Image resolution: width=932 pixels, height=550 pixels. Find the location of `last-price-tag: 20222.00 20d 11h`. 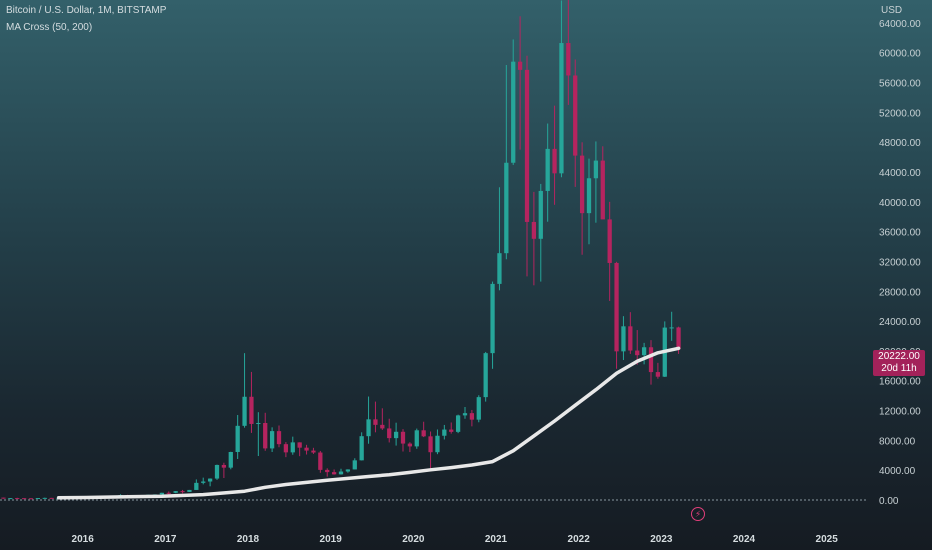

last-price-tag: 20222.00 20d 11h is located at coordinates (899, 363).